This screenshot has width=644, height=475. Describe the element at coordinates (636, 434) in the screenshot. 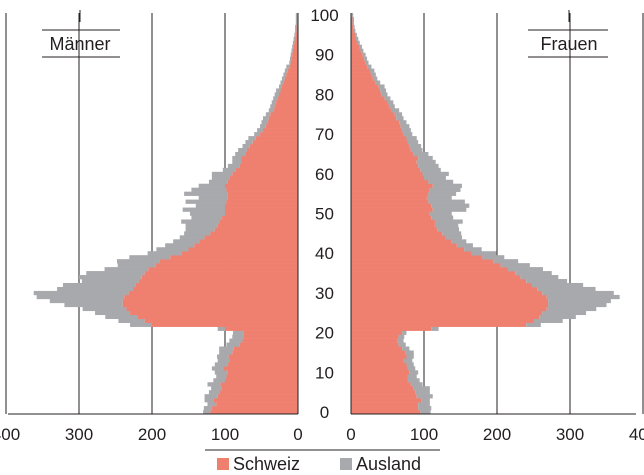

I see `x-tick-label-women: 400` at that location.